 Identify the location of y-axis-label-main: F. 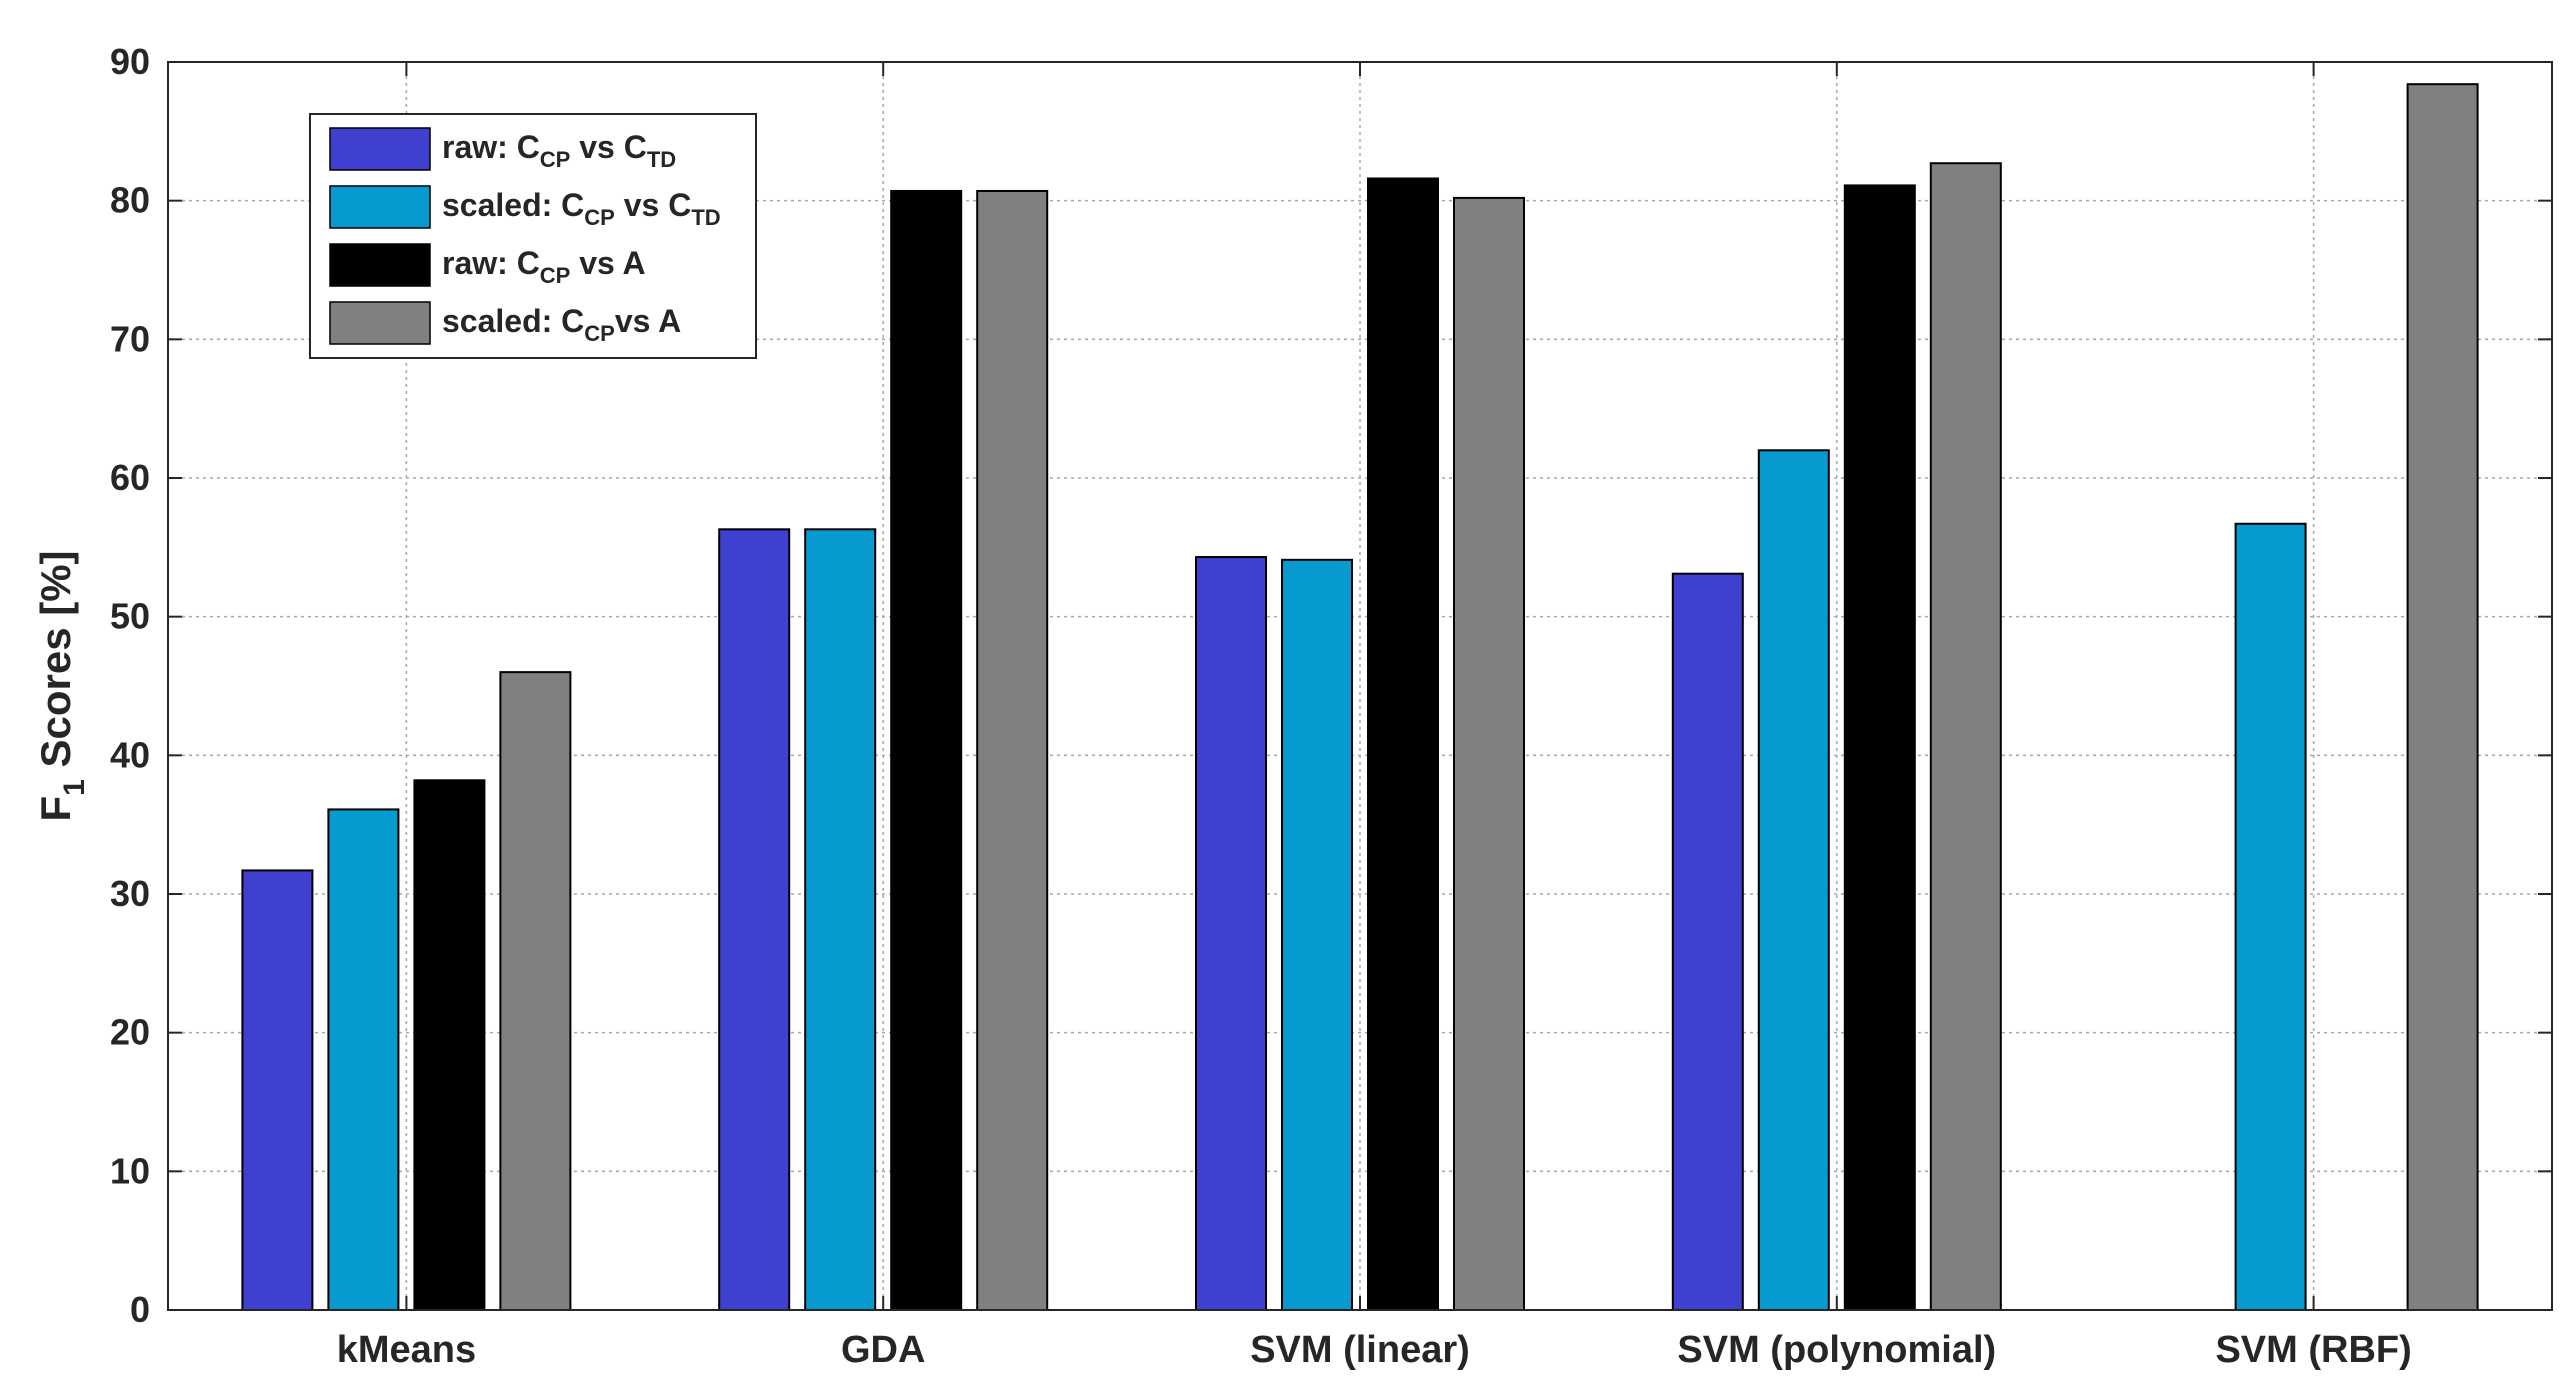
(55, 809).